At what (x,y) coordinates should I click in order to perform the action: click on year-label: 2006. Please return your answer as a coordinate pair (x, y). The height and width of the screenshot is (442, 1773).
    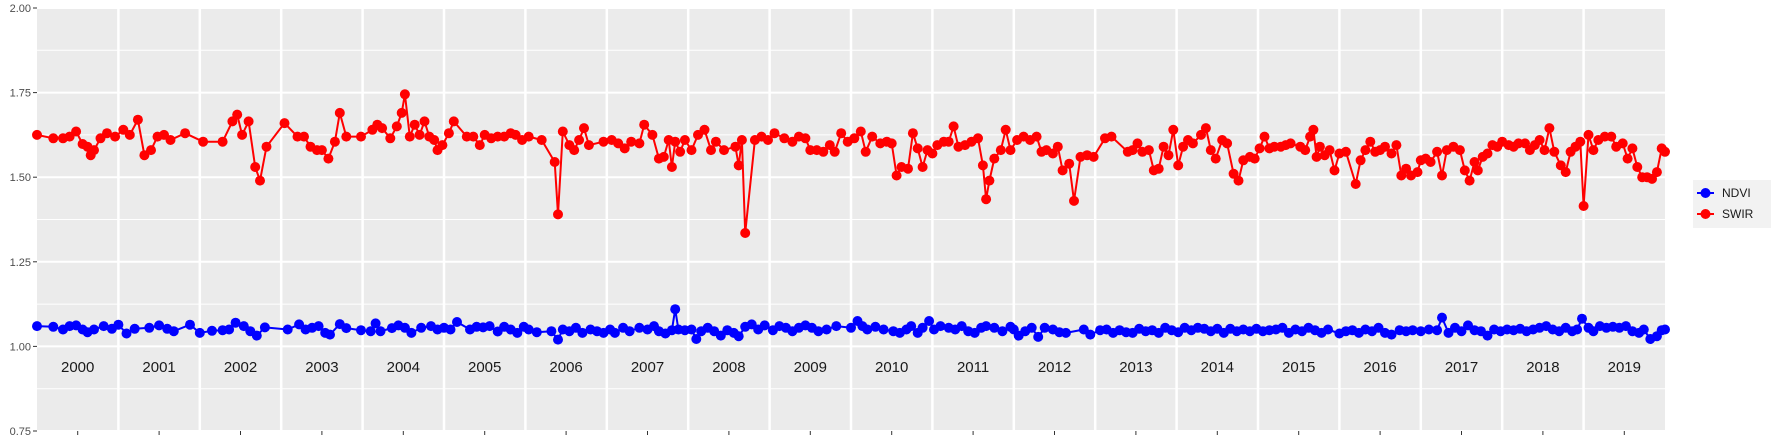
    Looking at the image, I should click on (565, 367).